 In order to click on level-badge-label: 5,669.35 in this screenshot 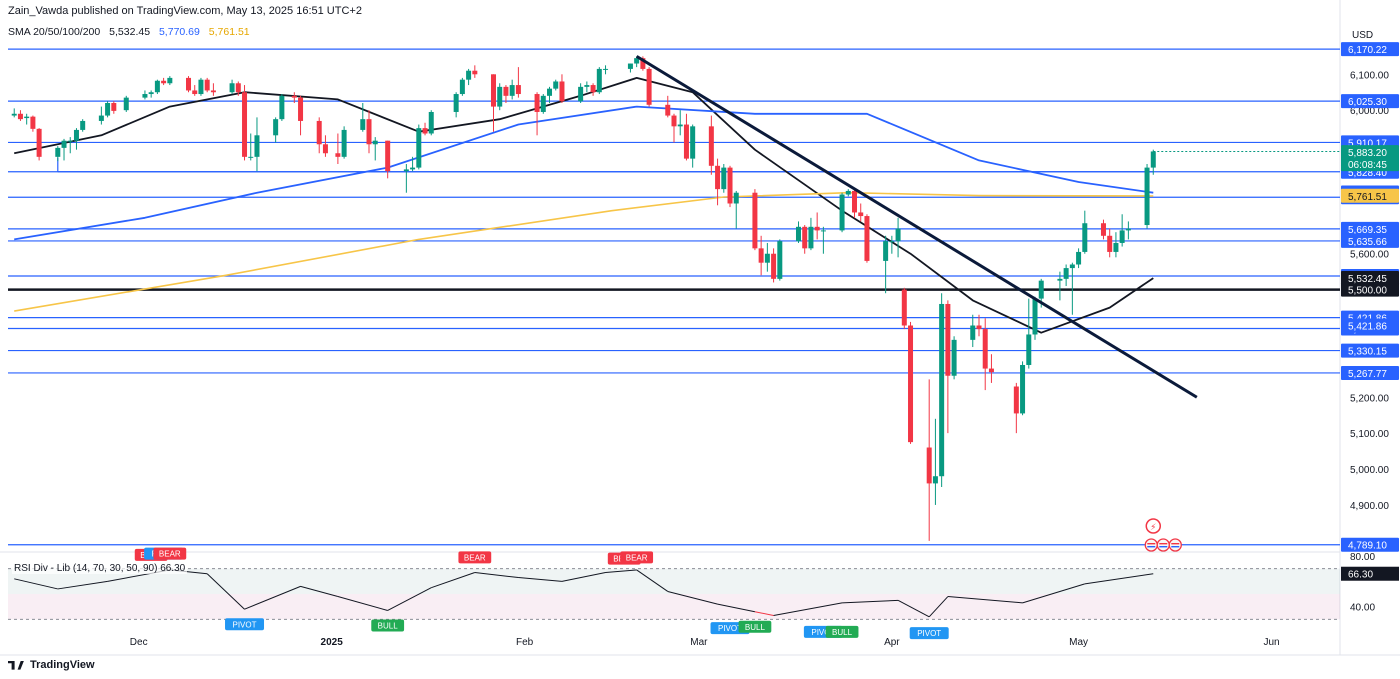, I will do `click(1367, 230)`.